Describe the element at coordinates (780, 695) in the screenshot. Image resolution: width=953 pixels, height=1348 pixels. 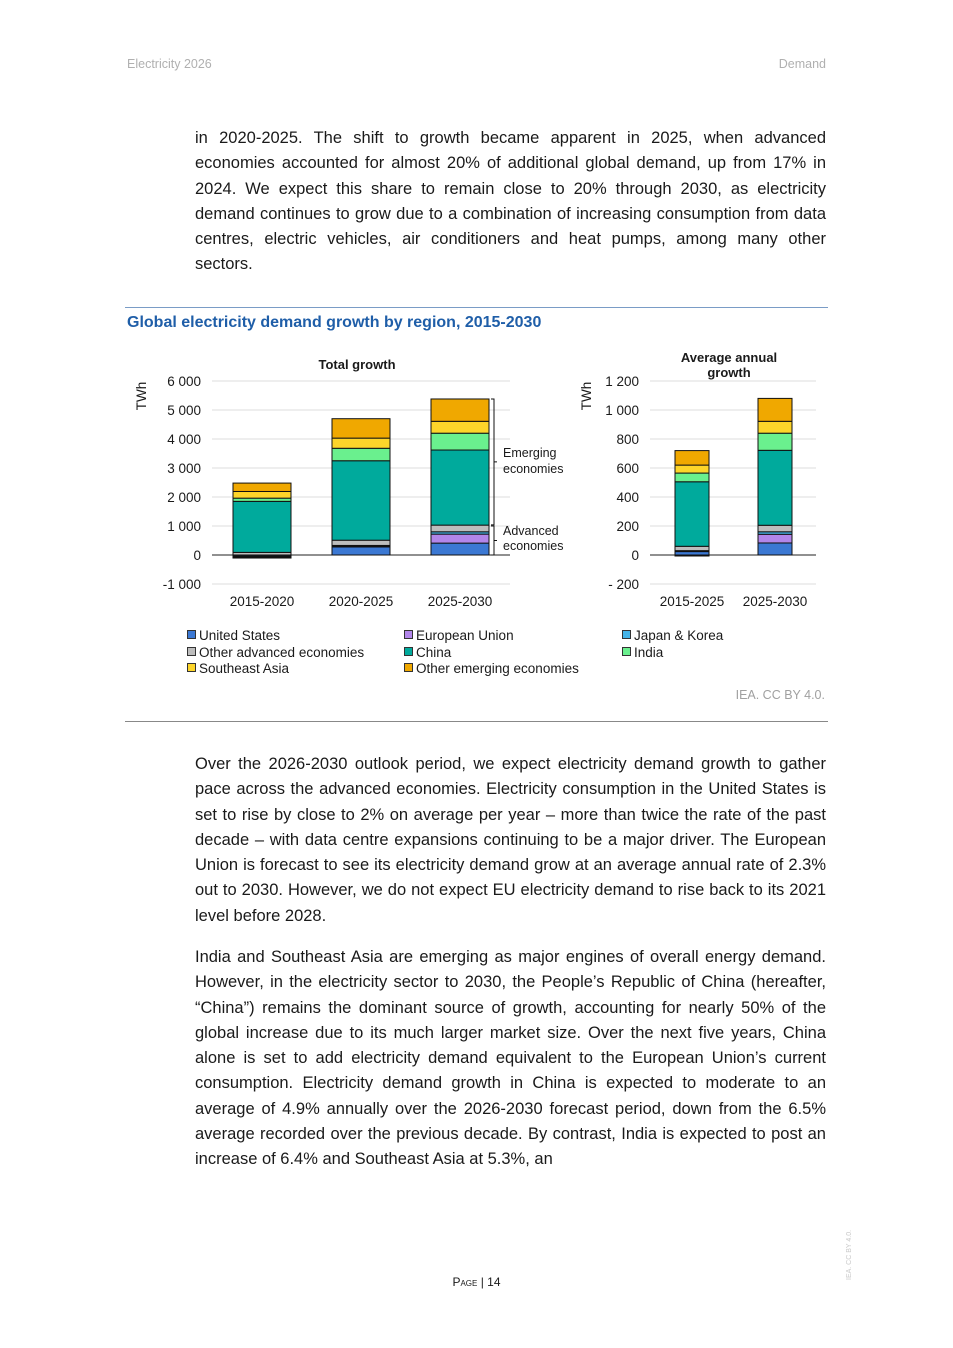
I see `figure-credit: IEA. CC BY 4.0.` at that location.